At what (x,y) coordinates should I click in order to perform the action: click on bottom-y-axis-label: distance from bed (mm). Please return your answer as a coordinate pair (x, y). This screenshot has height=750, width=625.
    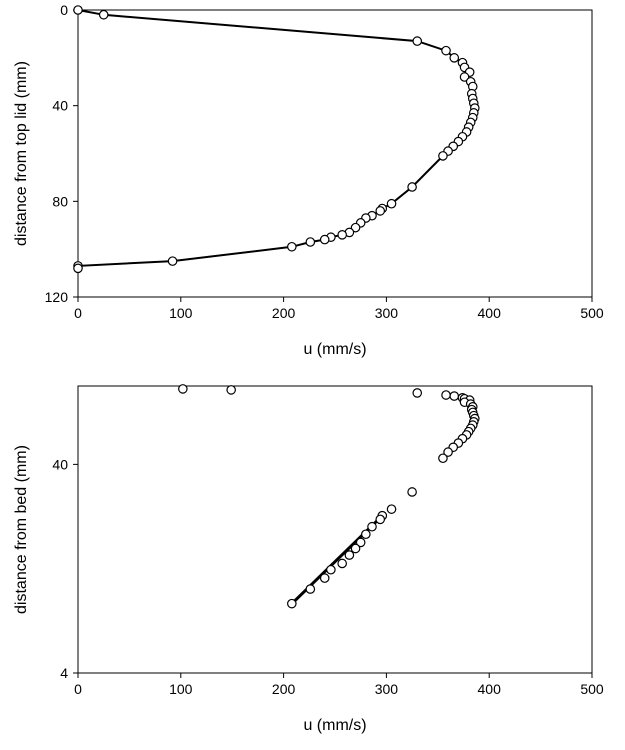
    Looking at the image, I should click on (21, 529).